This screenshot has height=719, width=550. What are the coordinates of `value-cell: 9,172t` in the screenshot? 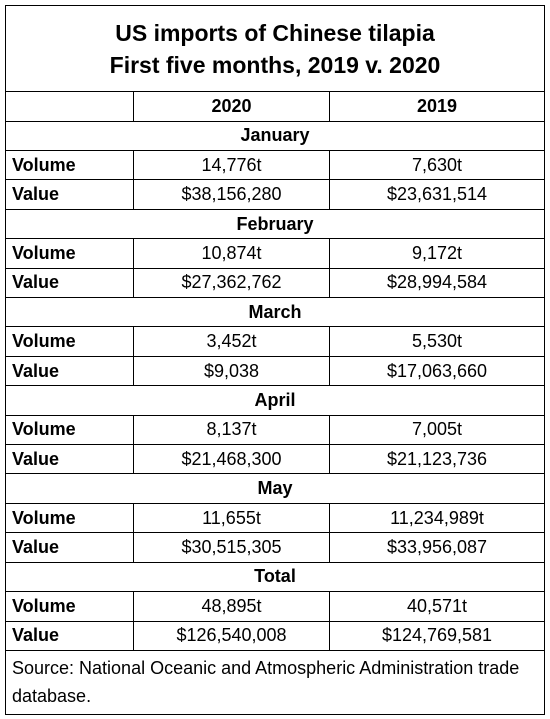 It's located at (437, 253).